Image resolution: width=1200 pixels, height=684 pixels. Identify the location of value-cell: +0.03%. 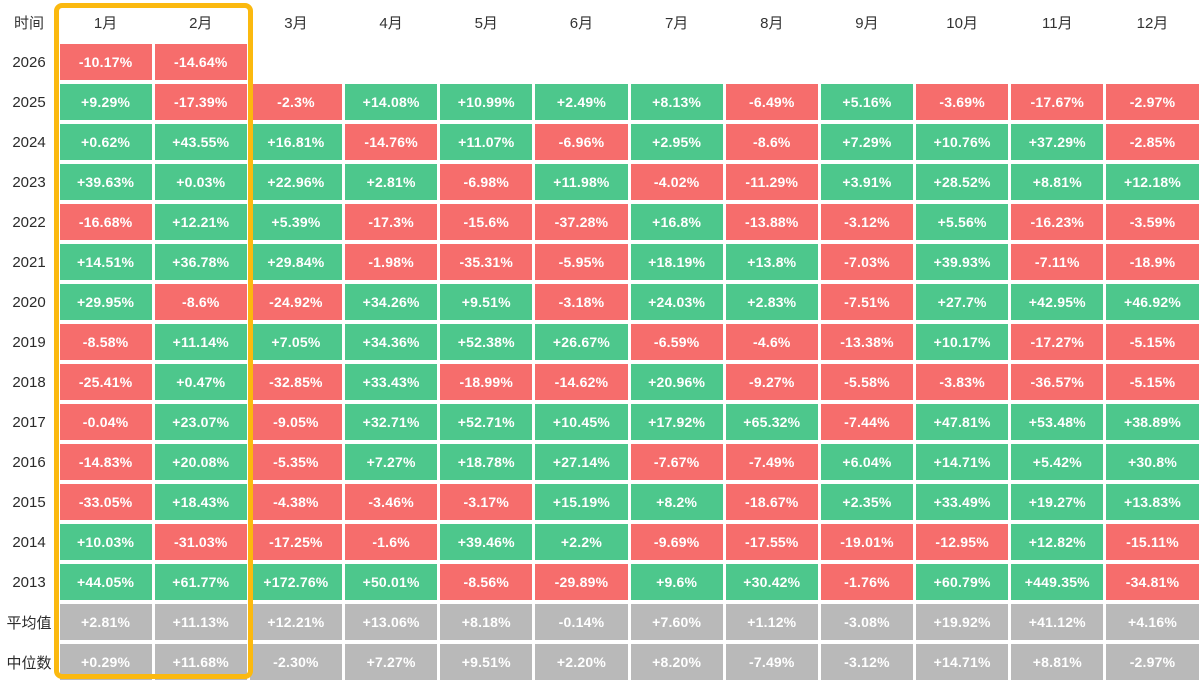
(200, 182).